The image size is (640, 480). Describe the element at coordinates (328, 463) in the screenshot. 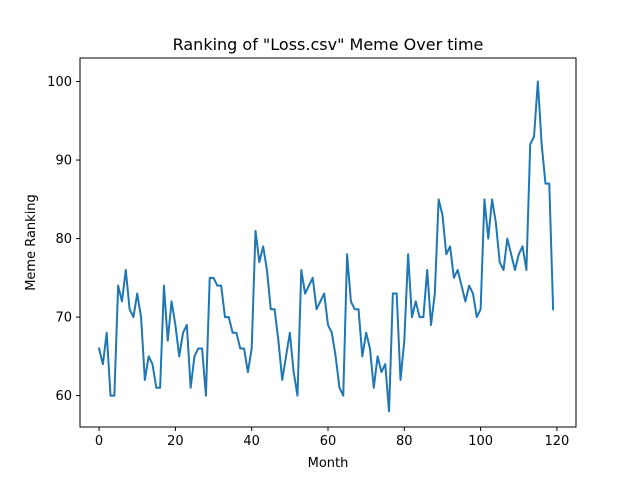

I see `x-axis-label: Month` at that location.